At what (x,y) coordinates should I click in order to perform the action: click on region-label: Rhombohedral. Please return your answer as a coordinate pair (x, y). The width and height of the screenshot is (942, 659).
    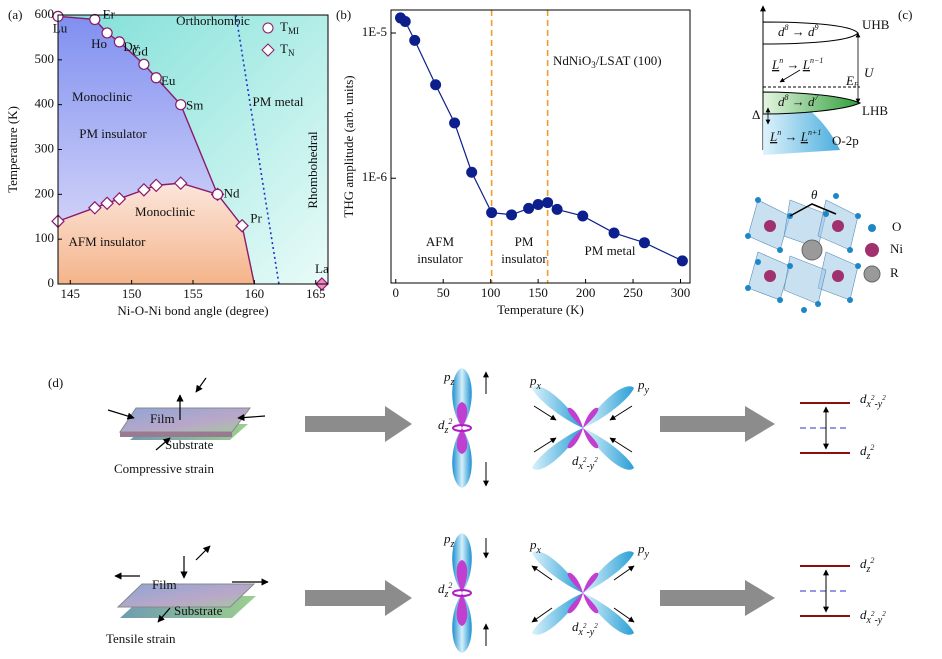
    Looking at the image, I should click on (312, 170).